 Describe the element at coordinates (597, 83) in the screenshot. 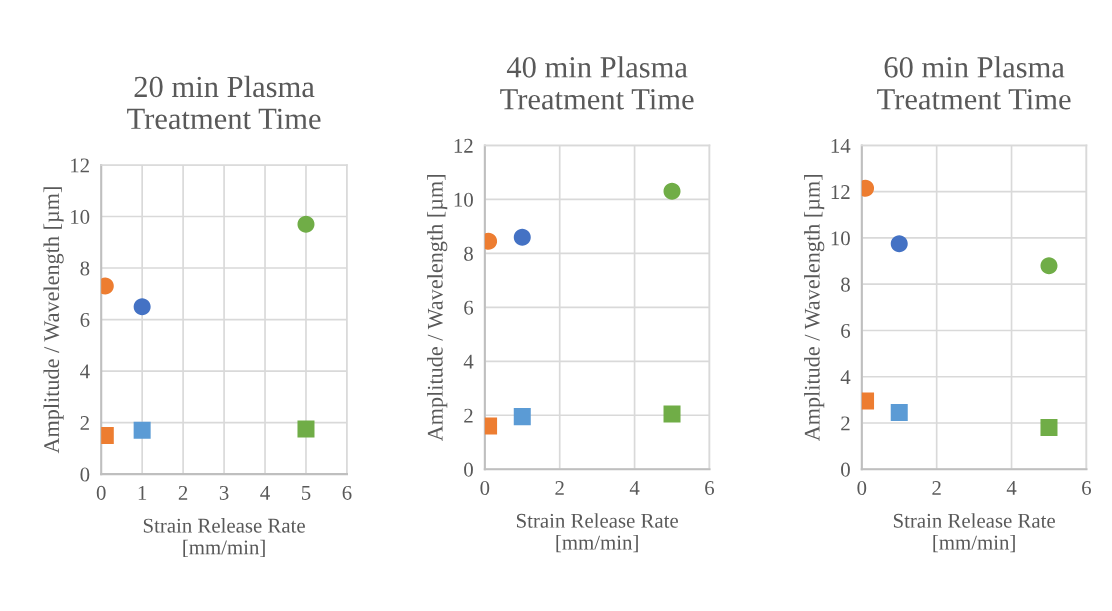

I see `chart-title: 40 min Plasma Treatment Time` at that location.